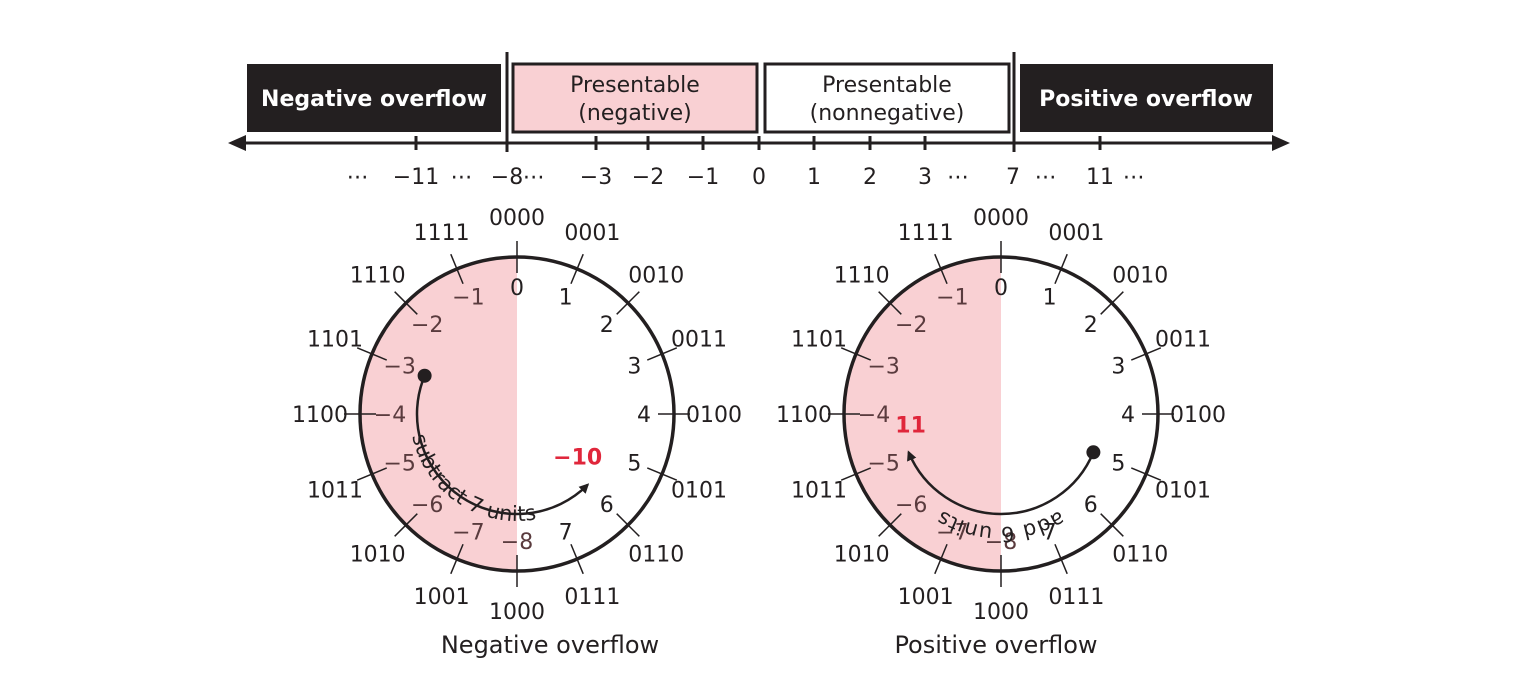  I want to click on decimal-label: −7, so click(468, 532).